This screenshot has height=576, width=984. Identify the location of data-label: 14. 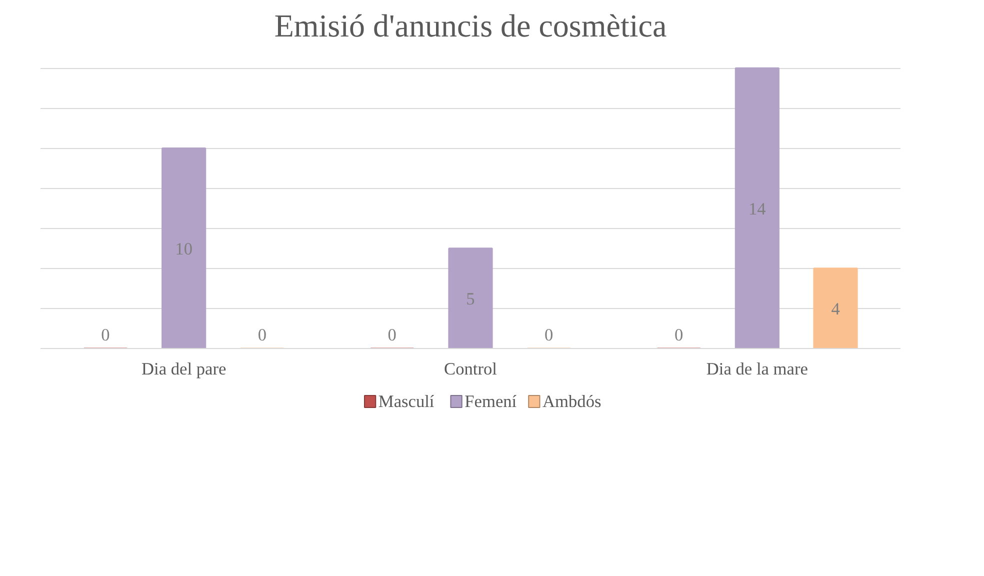
(757, 208).